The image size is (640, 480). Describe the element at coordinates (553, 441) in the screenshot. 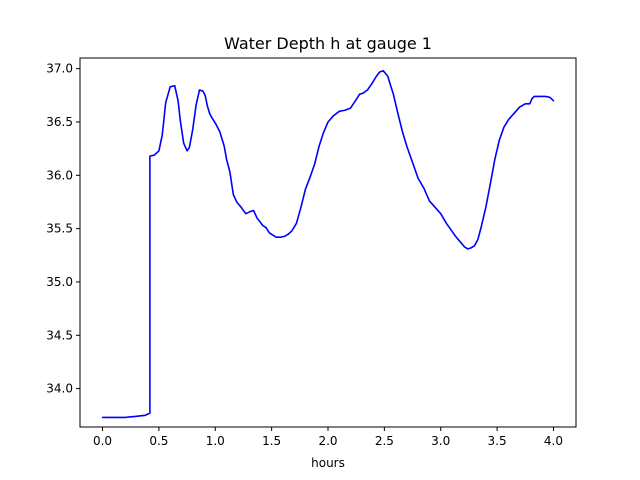

I see `x-tick-label: 4.0` at that location.